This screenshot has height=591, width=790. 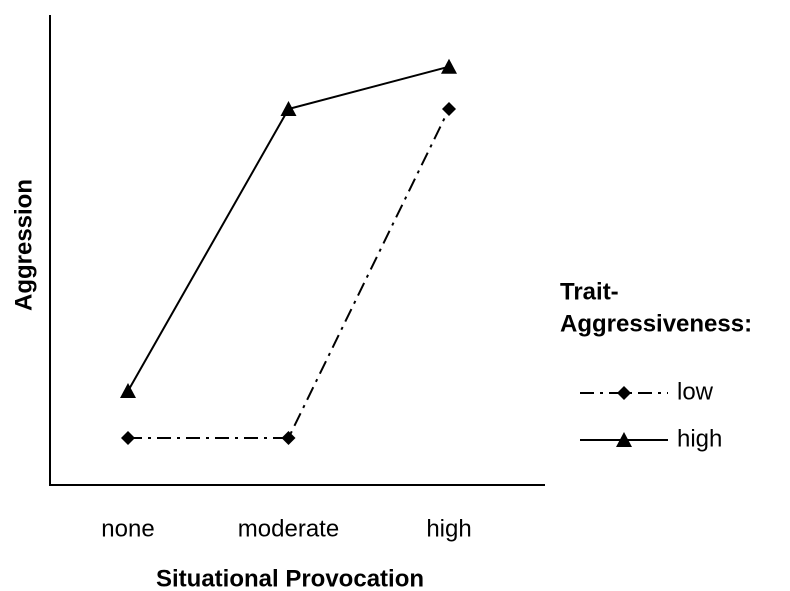 What do you see at coordinates (589, 291) in the screenshot?
I see `legend-title: Trait-` at bounding box center [589, 291].